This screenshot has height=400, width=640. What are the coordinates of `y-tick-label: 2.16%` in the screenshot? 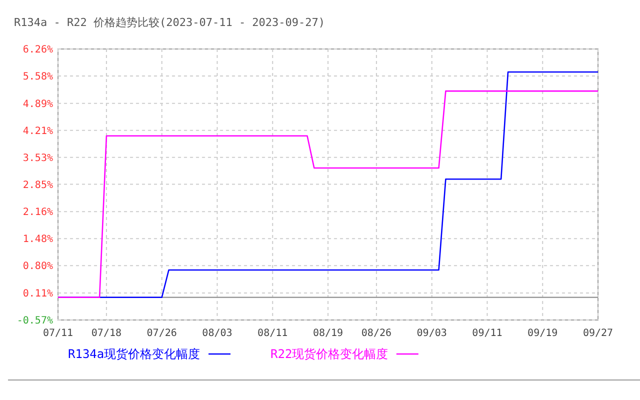 It's located at (37, 212).